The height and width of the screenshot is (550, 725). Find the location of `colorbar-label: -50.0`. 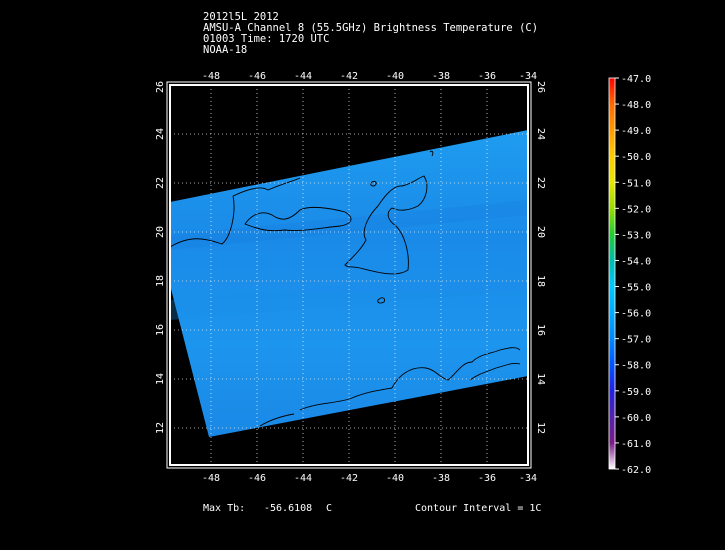

colorbar-label: -50.0 is located at coordinates (636, 157).